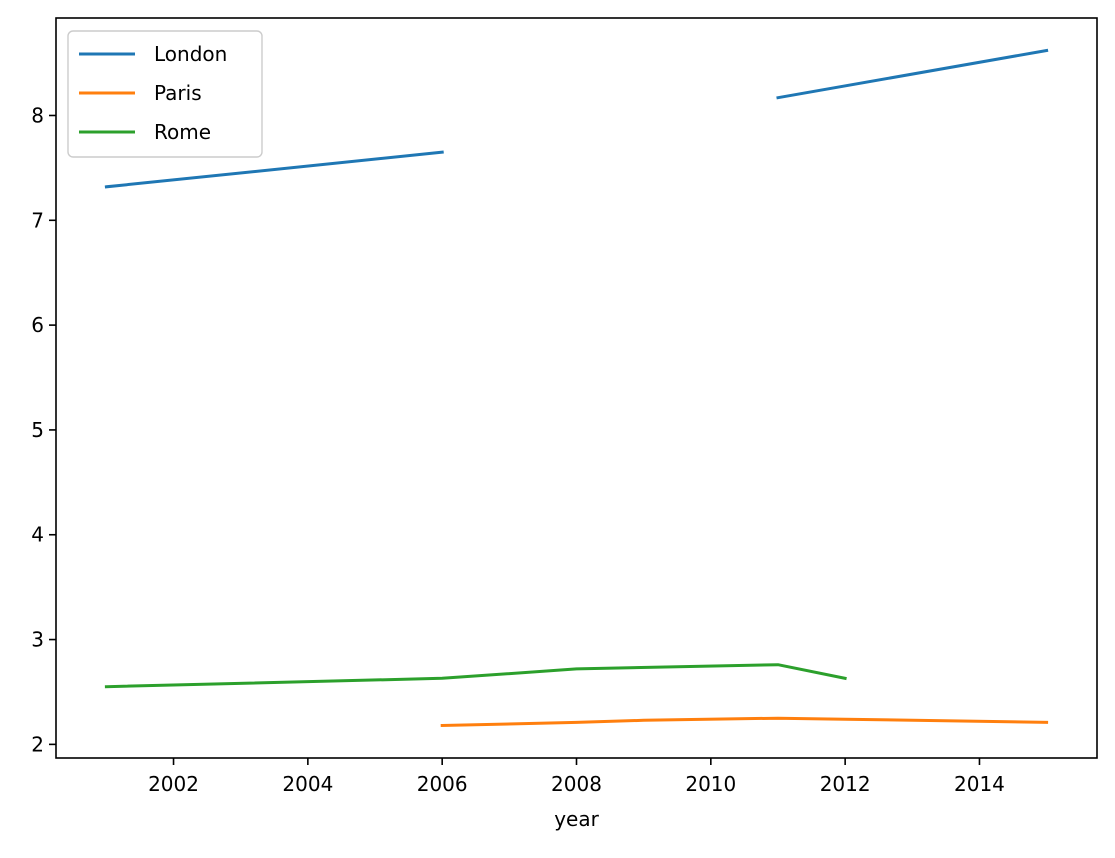 Image resolution: width=1115 pixels, height=858 pixels. What do you see at coordinates (710, 784) in the screenshot?
I see `x-tick-label: 2010` at bounding box center [710, 784].